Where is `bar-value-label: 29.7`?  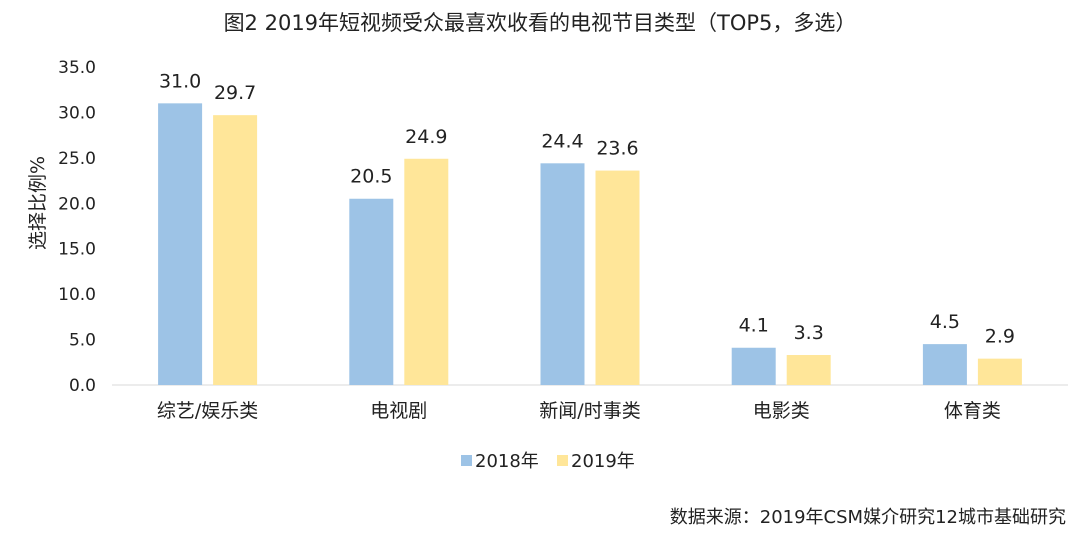 bar-value-label: 29.7 is located at coordinates (235, 93).